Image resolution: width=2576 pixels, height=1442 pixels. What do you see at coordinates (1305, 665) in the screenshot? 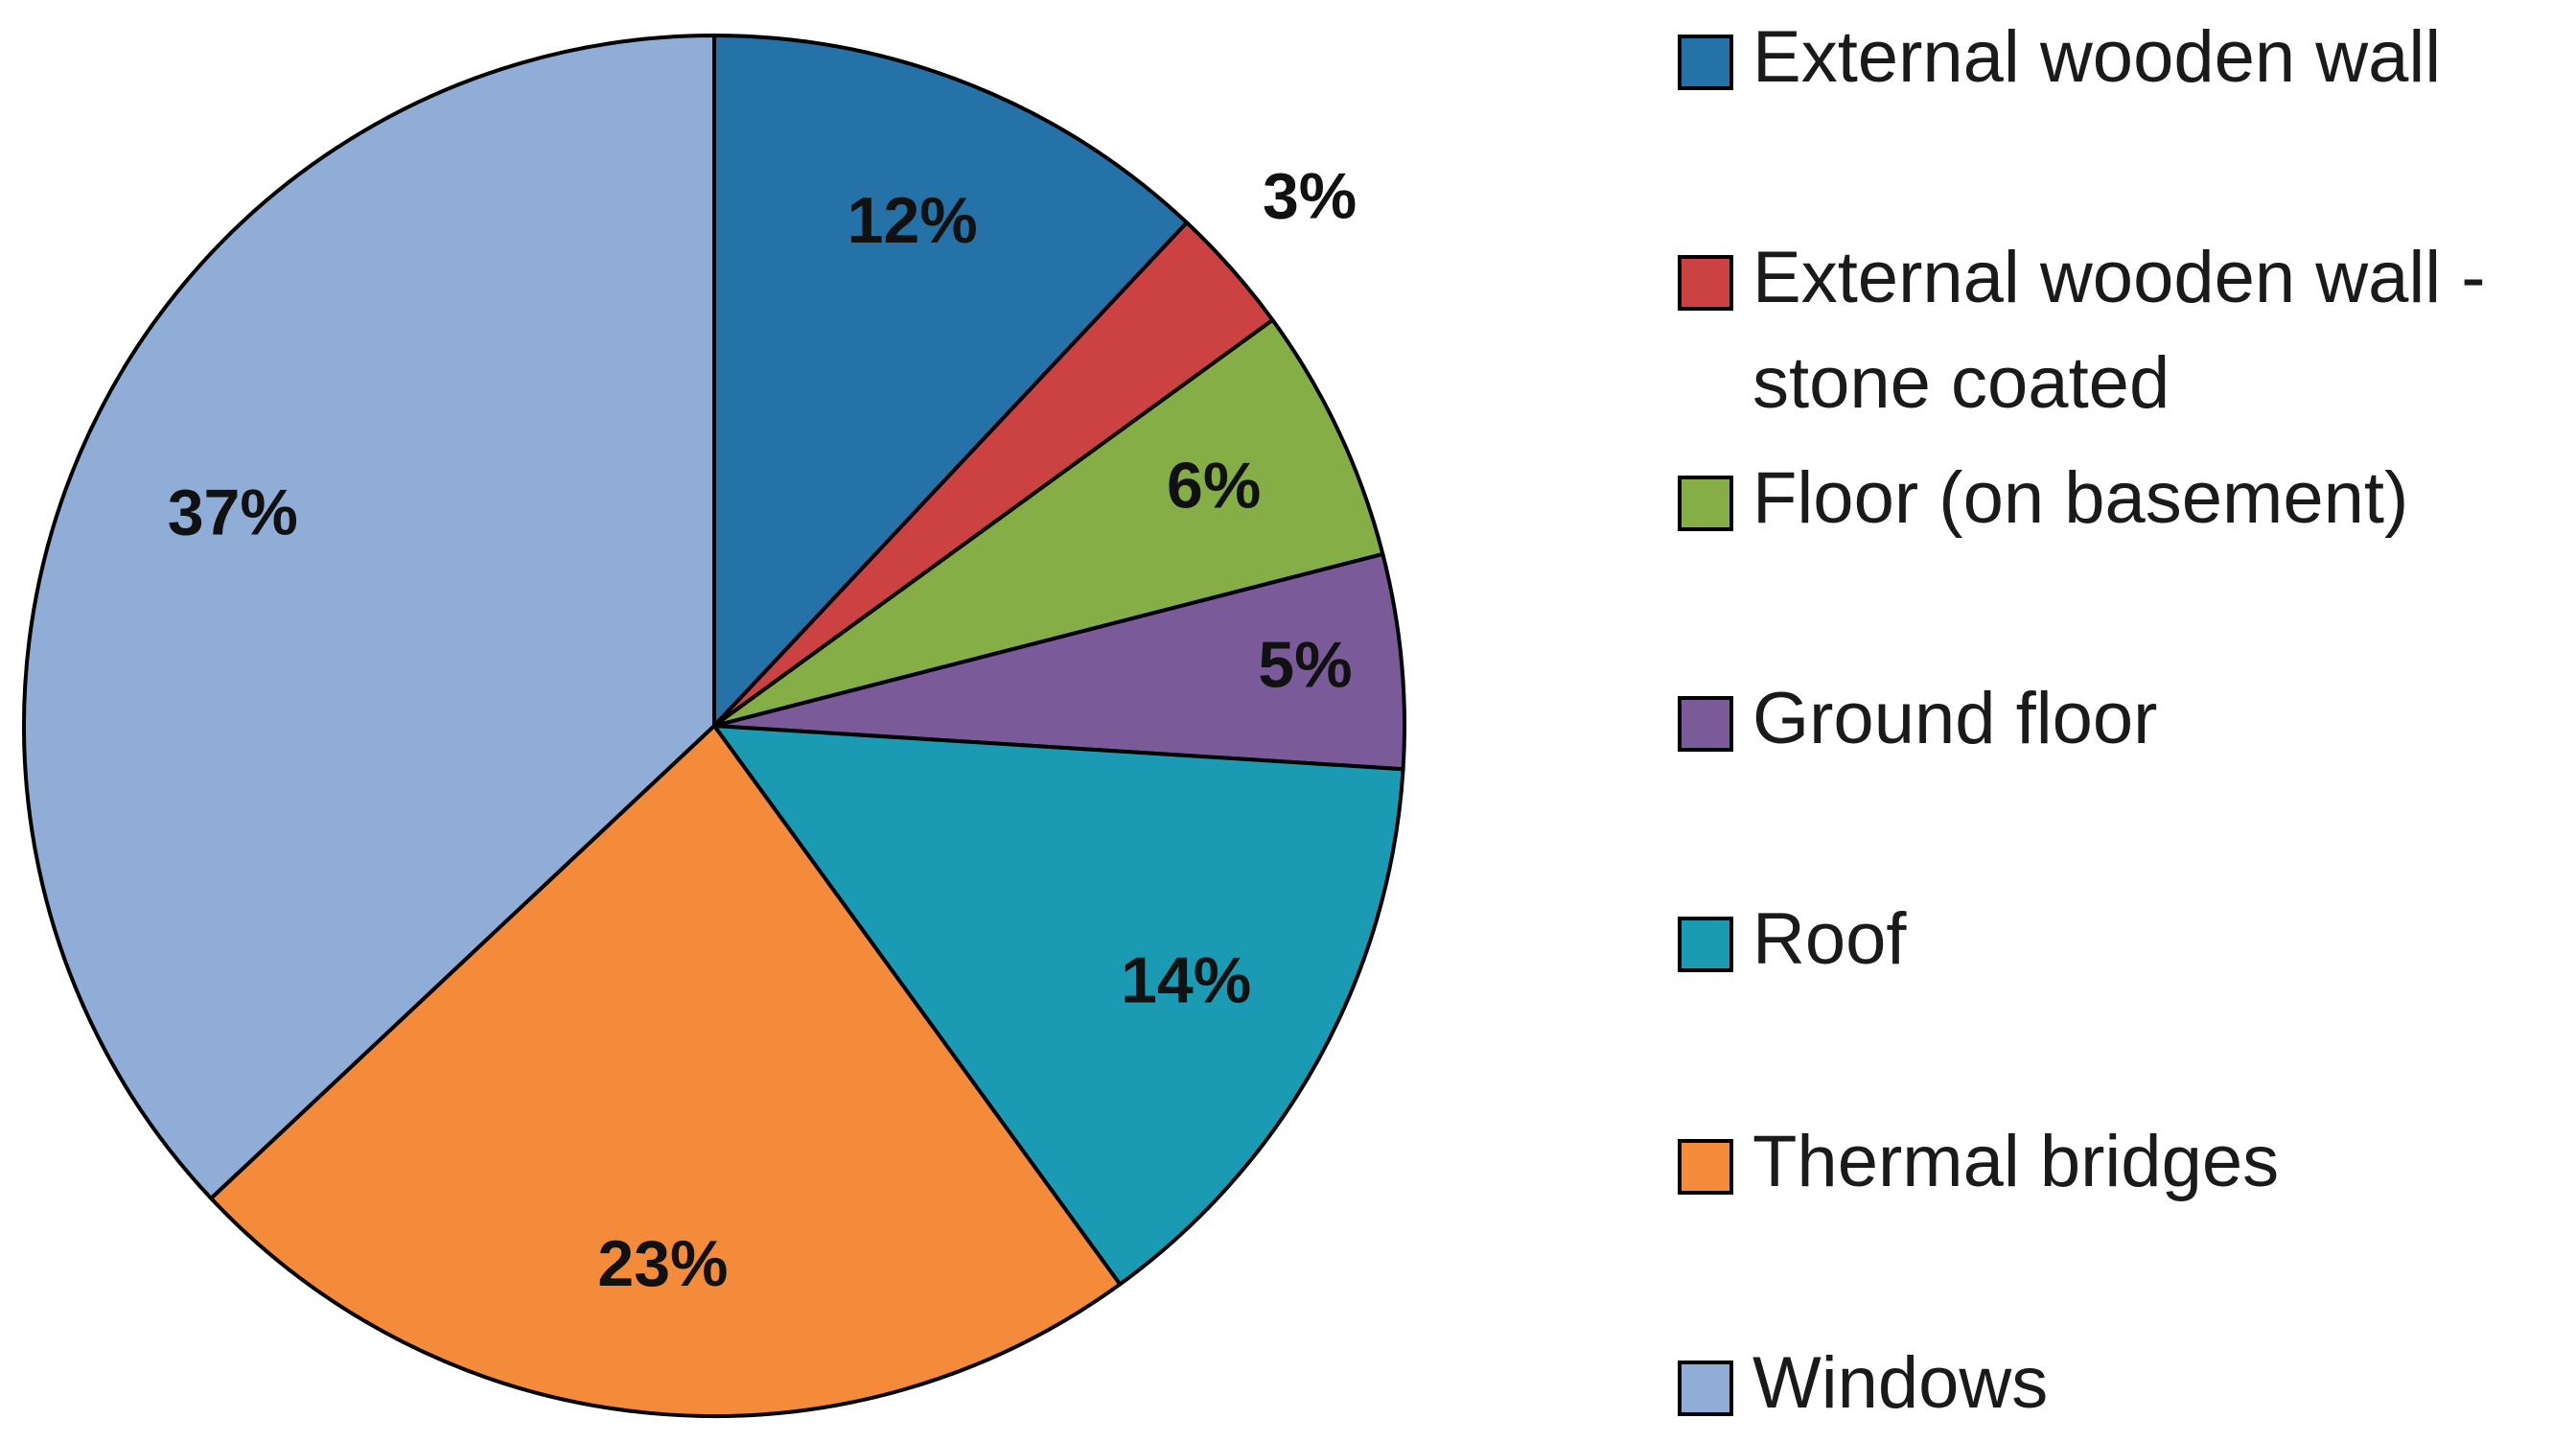
I see `slice-label-ground-floor: 5%` at bounding box center [1305, 665].